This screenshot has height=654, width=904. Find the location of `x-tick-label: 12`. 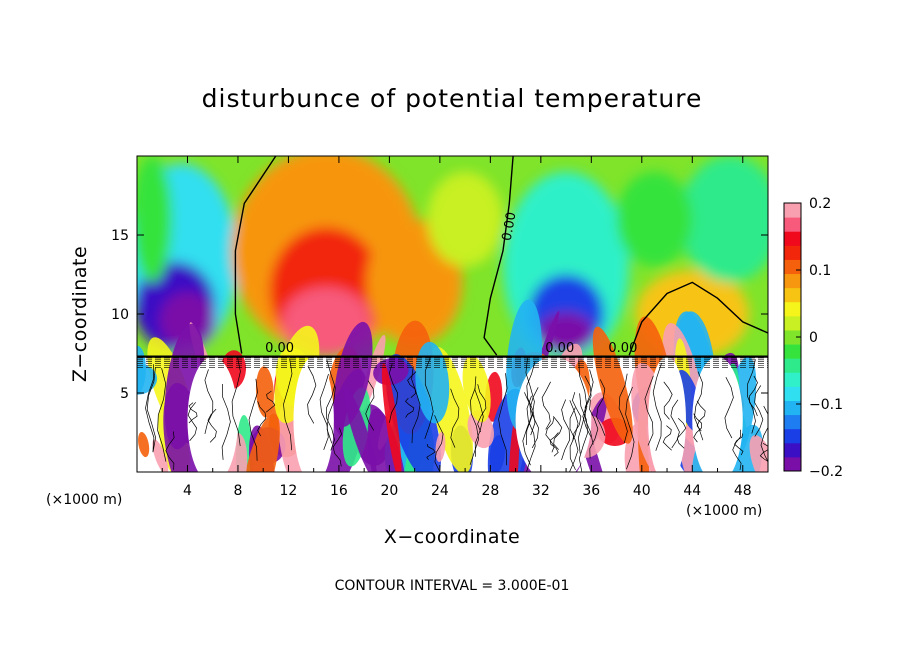

x-tick-label: 12 is located at coordinates (289, 491).